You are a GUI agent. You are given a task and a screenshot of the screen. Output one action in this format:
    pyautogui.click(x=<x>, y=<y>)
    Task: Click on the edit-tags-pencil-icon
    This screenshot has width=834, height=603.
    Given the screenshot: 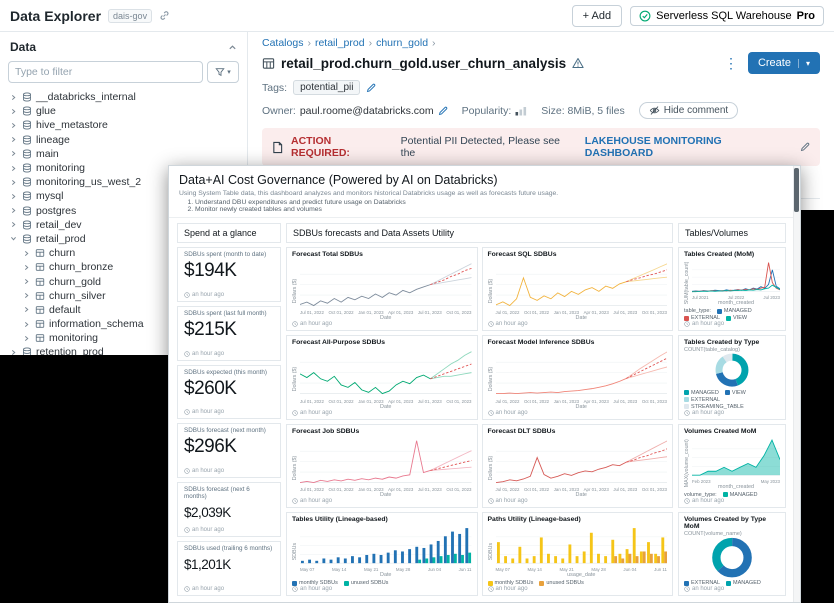 What is the action you would take?
    pyautogui.click(x=371, y=88)
    